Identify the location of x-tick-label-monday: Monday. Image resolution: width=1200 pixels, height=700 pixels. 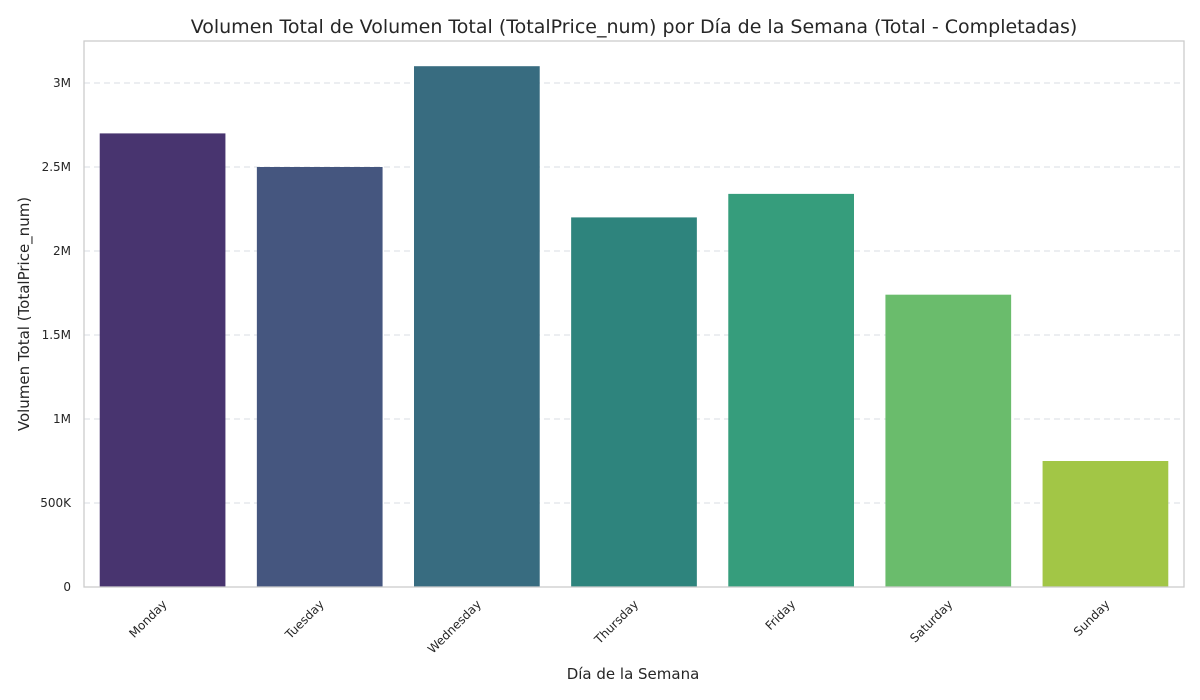
(147, 618).